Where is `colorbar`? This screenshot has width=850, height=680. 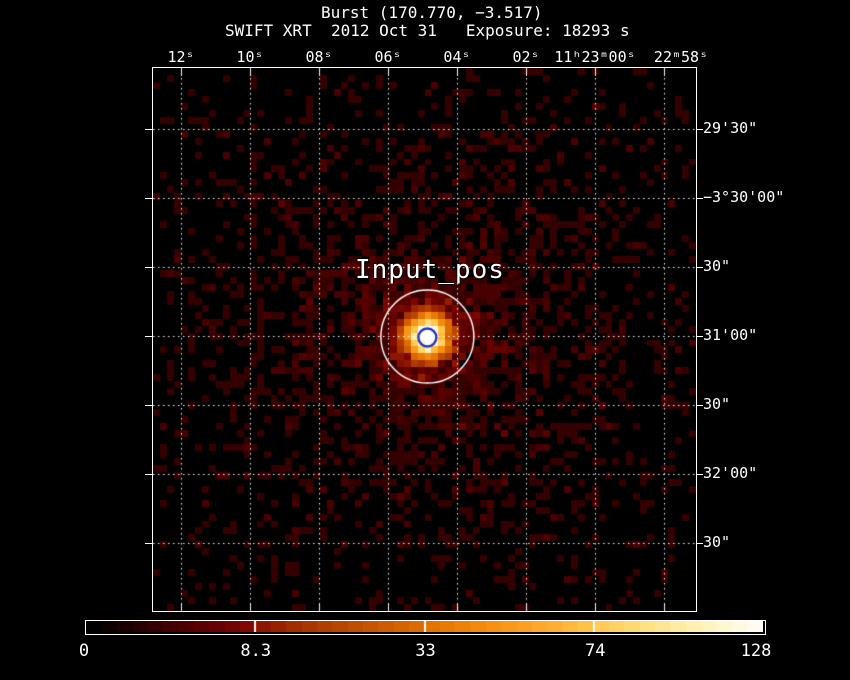 colorbar is located at coordinates (425, 627).